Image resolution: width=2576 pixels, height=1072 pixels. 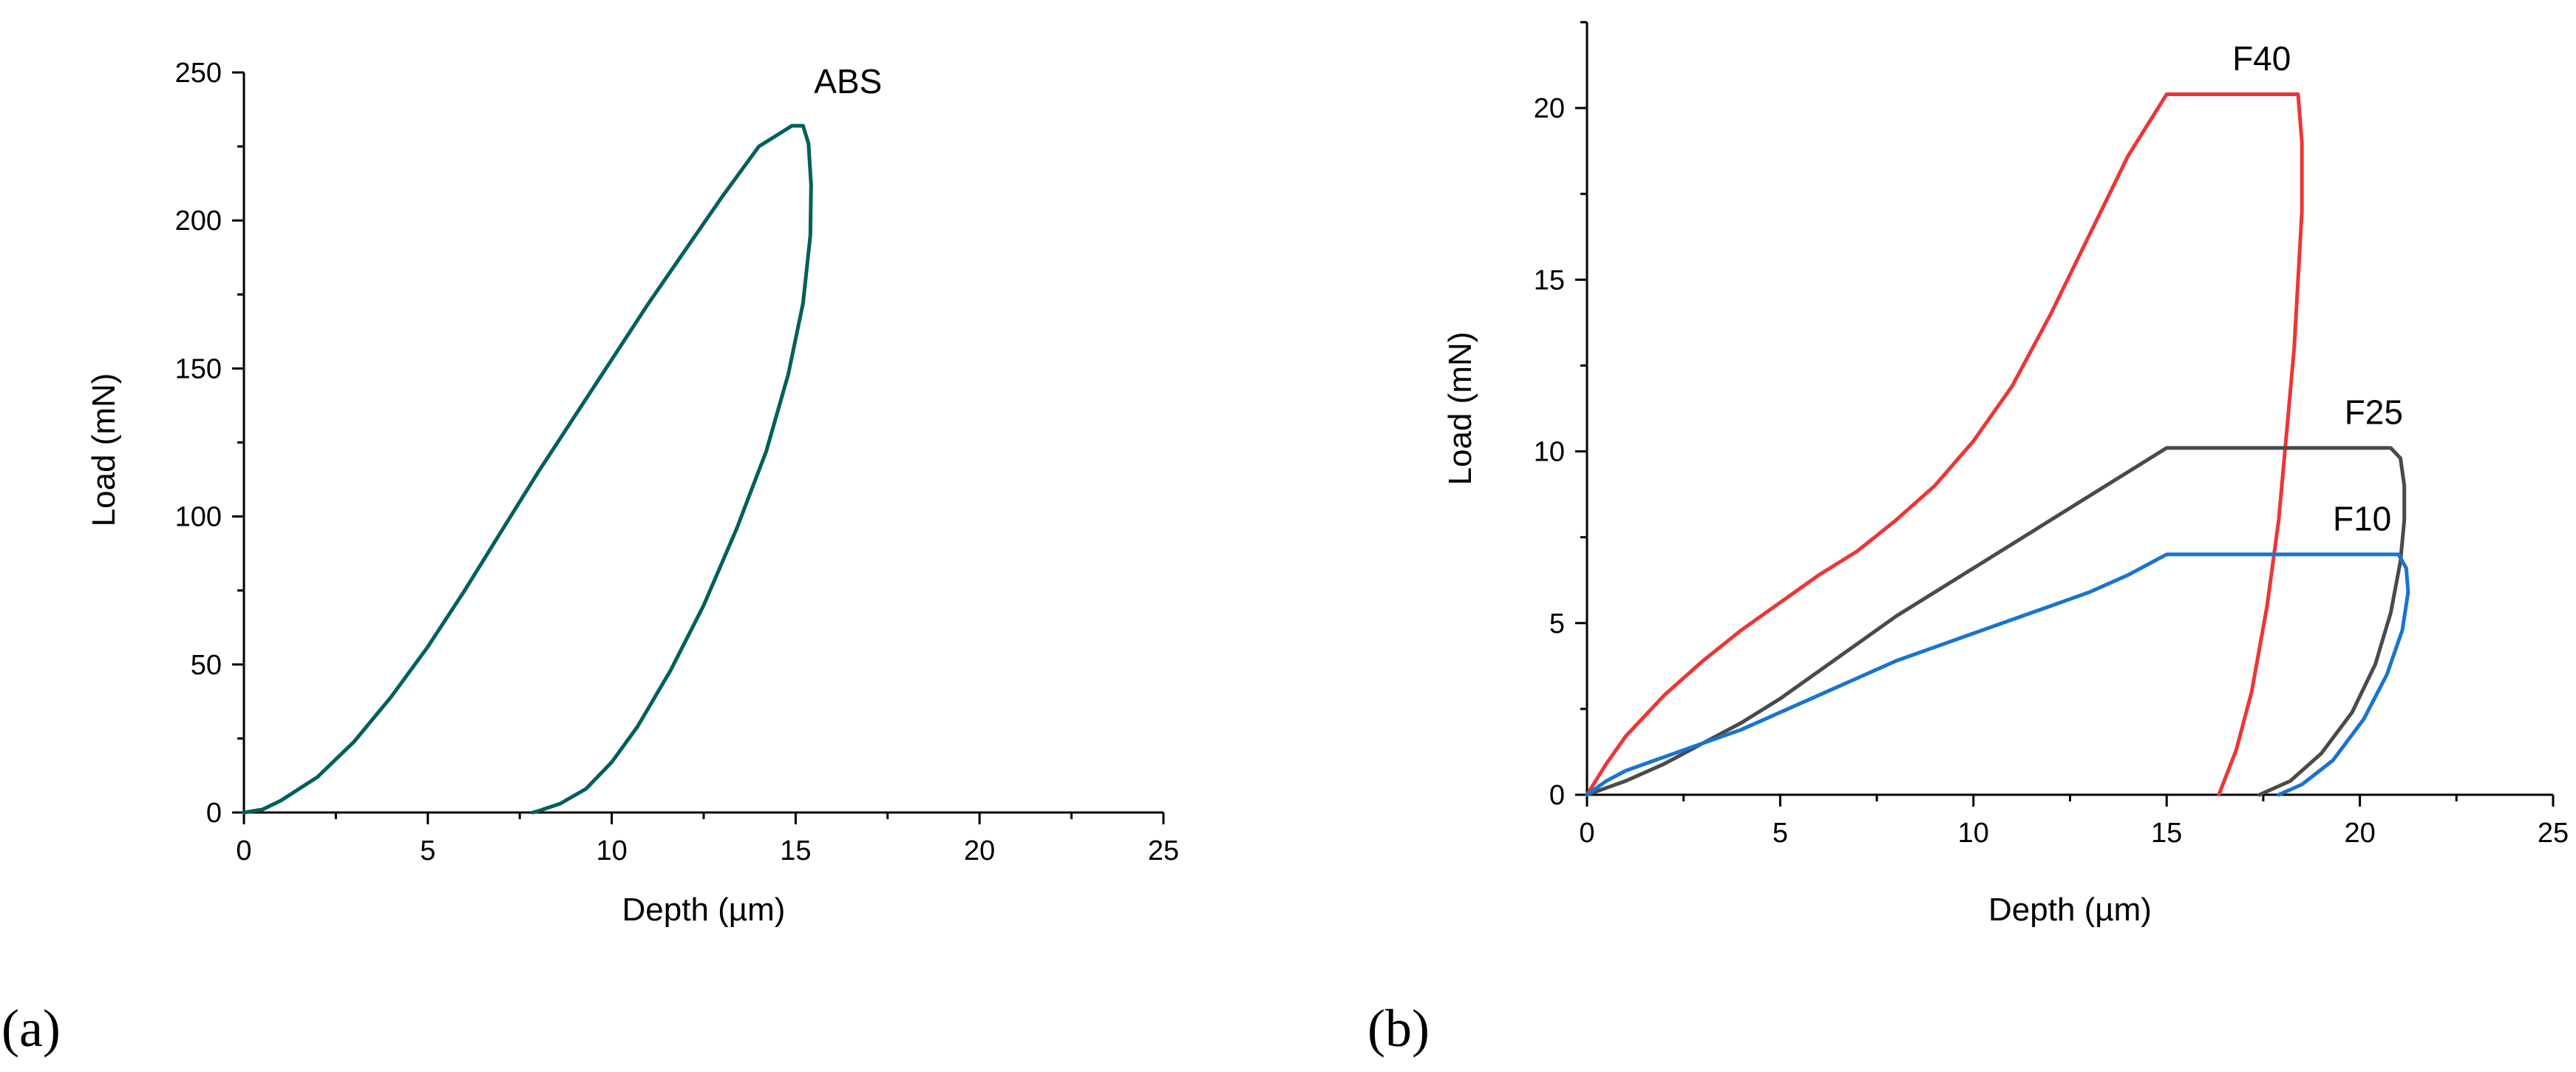 I want to click on series-line-f25, so click(x=1996, y=621).